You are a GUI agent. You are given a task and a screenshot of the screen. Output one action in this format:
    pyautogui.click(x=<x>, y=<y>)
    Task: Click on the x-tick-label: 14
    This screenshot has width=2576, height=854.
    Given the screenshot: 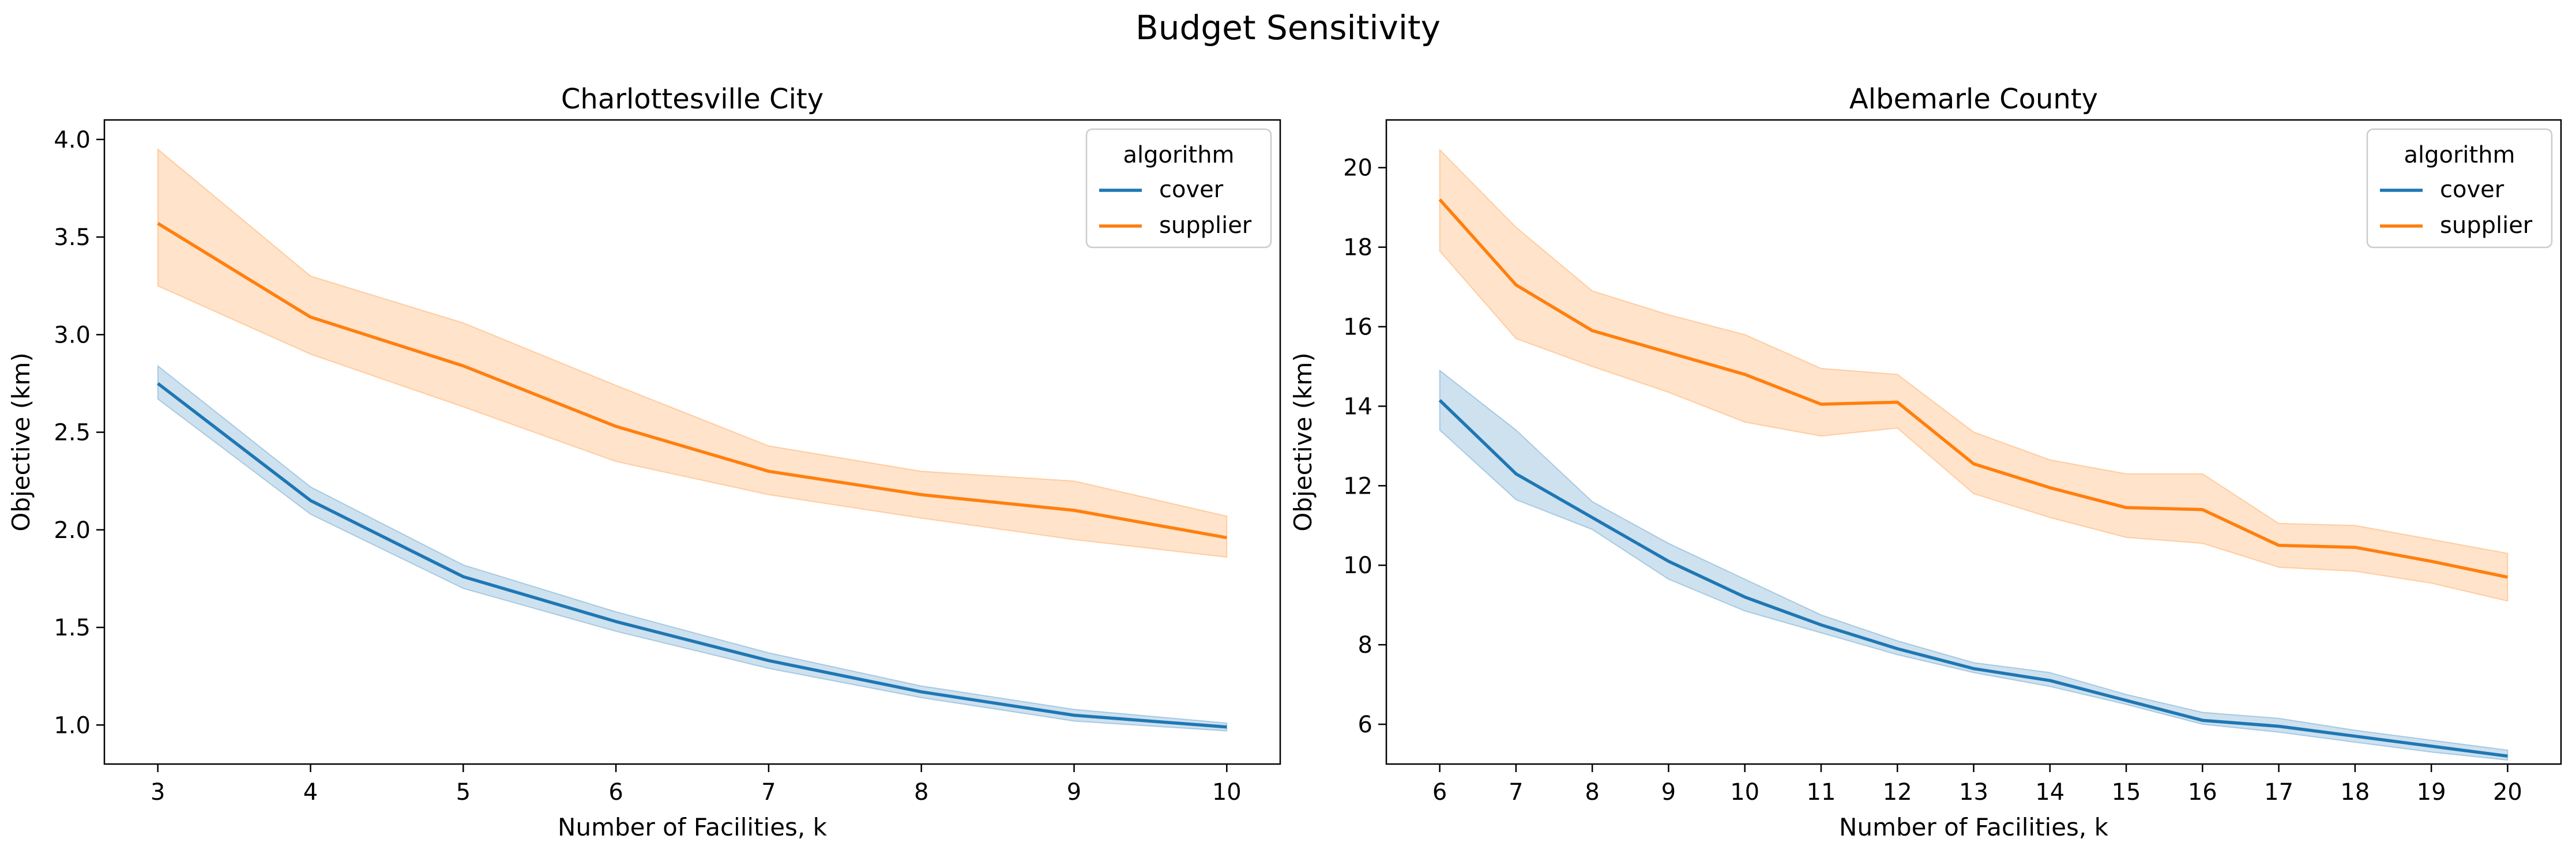 What is the action you would take?
    pyautogui.click(x=2049, y=793)
    